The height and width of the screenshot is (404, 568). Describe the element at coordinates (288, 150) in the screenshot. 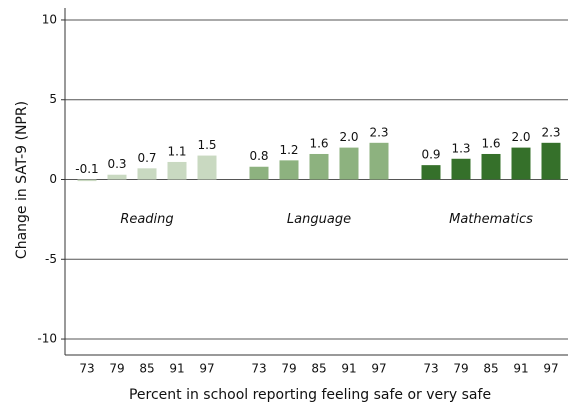

I see `value-label: 1.2` at that location.